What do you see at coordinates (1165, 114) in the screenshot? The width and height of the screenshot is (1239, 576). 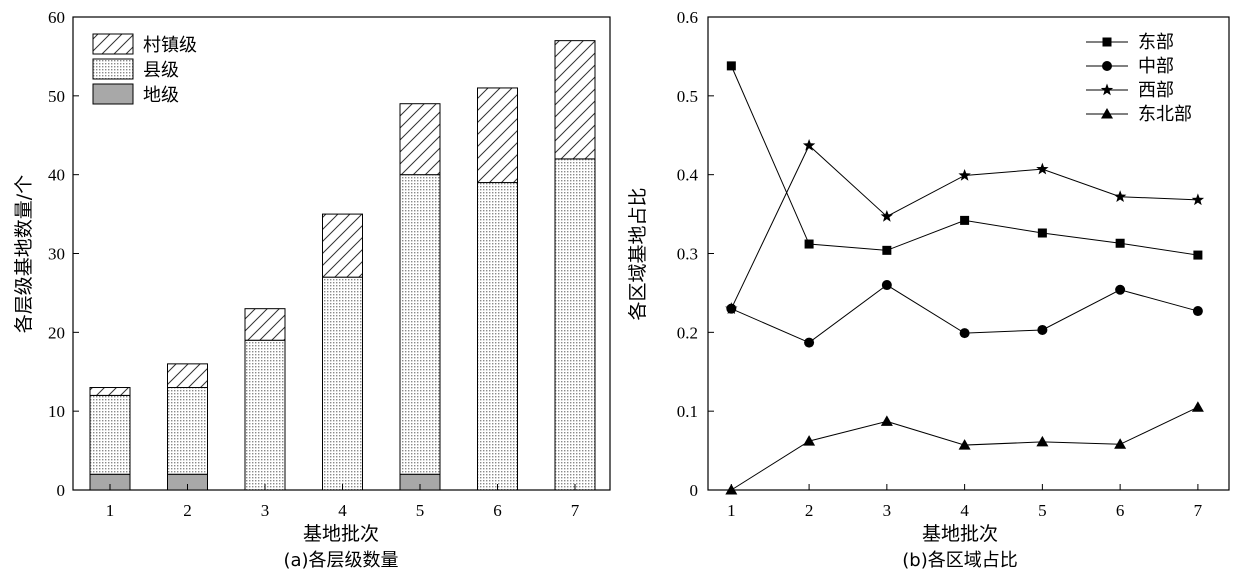 I see `legend-label-东北部: 东北部` at bounding box center [1165, 114].